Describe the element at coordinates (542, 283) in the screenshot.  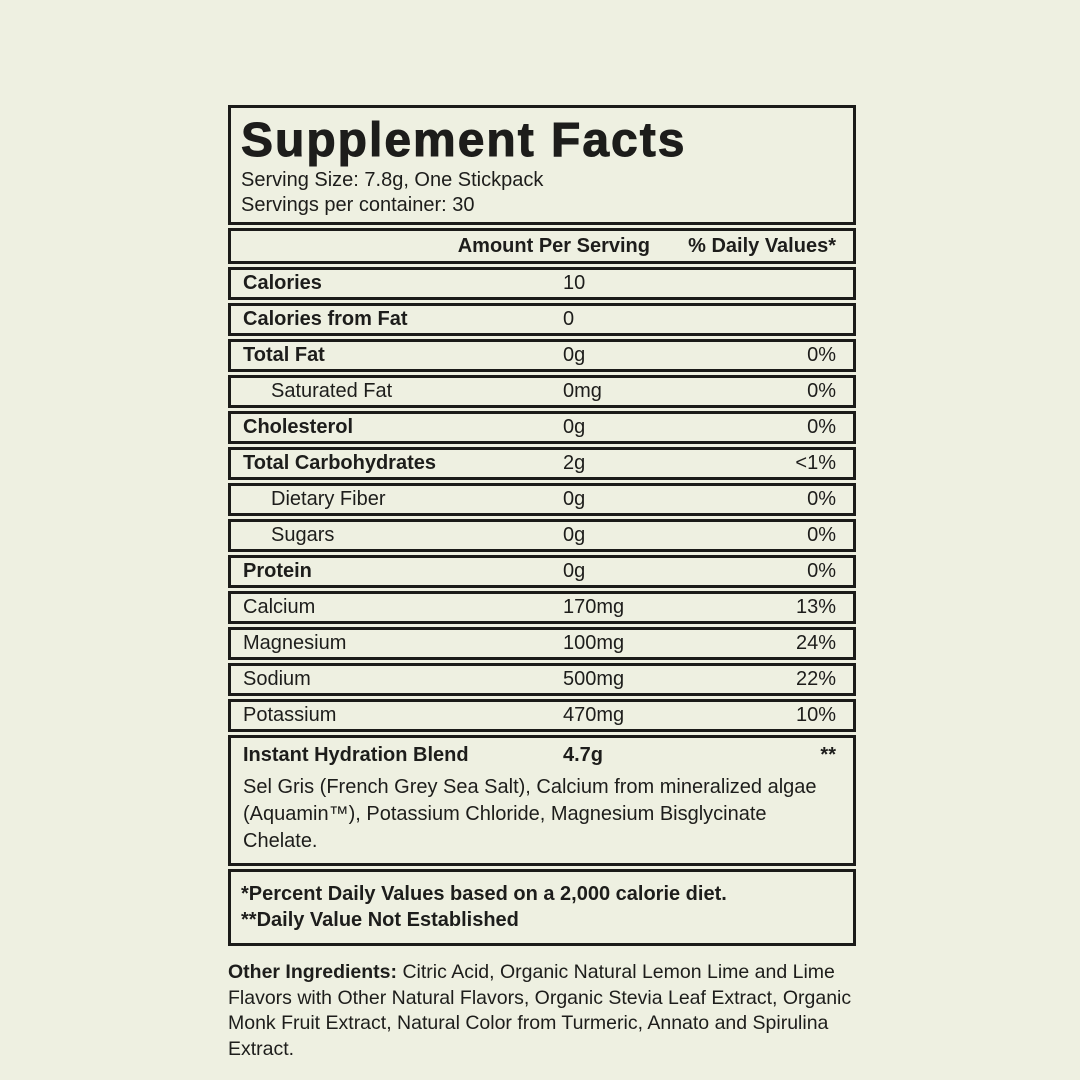
I see `nutrient-row: Calories 10` at that location.